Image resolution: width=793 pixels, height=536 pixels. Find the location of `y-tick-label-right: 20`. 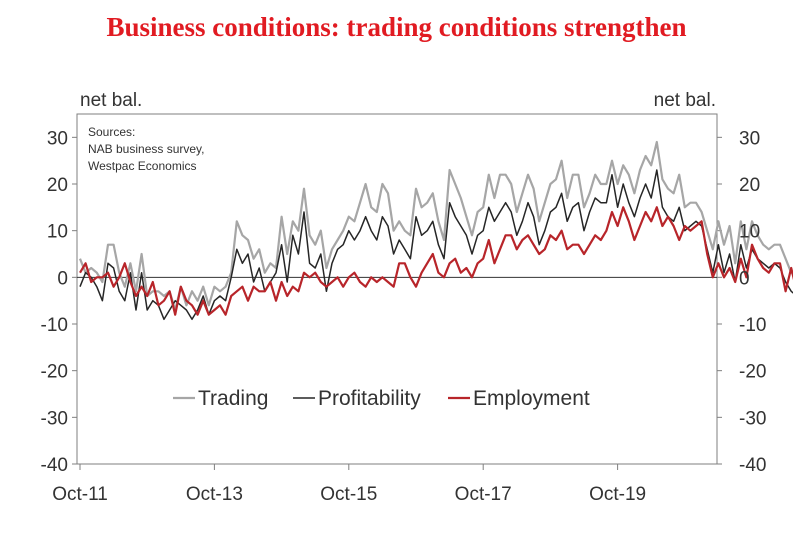

y-tick-label-right: 20 is located at coordinates (749, 185).